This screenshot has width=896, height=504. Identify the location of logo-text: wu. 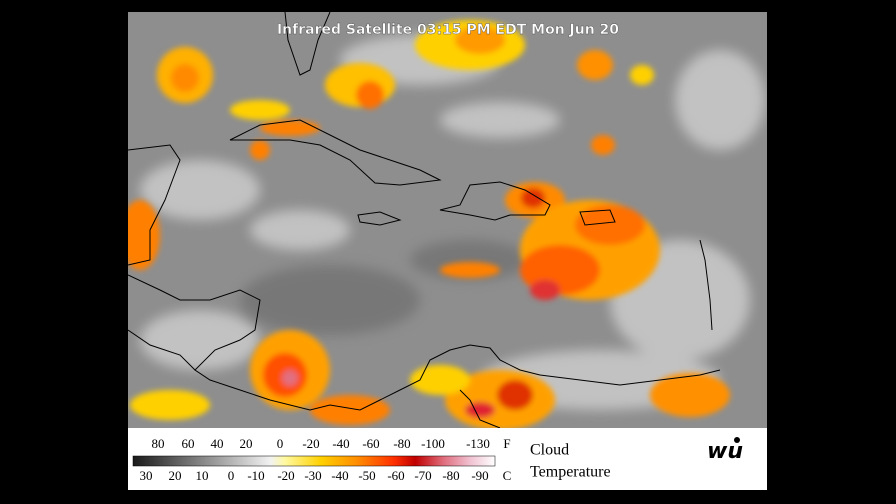
(725, 451).